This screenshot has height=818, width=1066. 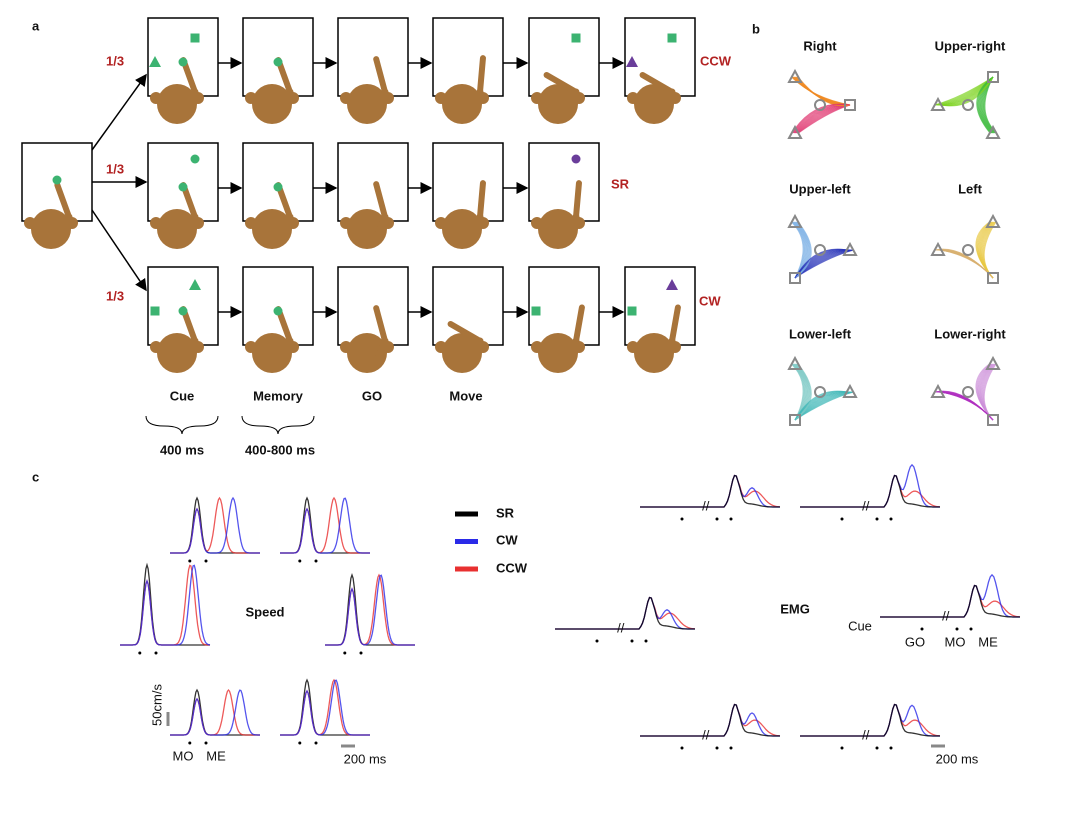 I want to click on event-label: MO, so click(x=955, y=641).